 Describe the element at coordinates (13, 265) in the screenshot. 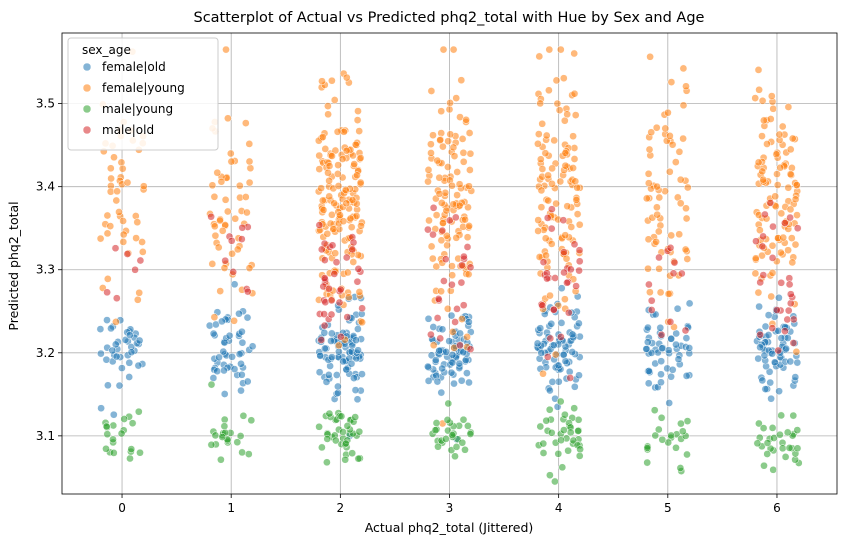

I see `y-axis-label: Predicted phq2_total` at that location.